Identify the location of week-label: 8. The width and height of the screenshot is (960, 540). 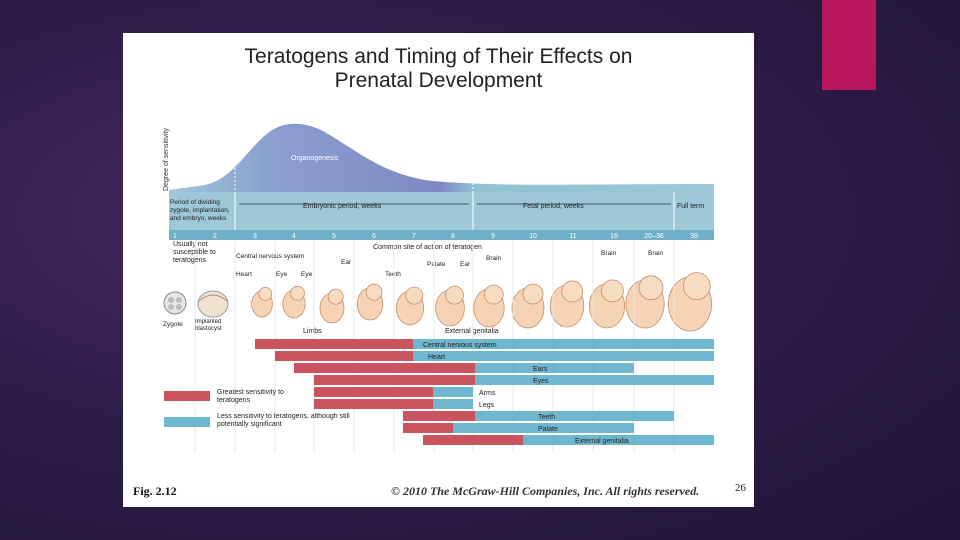
(453, 236).